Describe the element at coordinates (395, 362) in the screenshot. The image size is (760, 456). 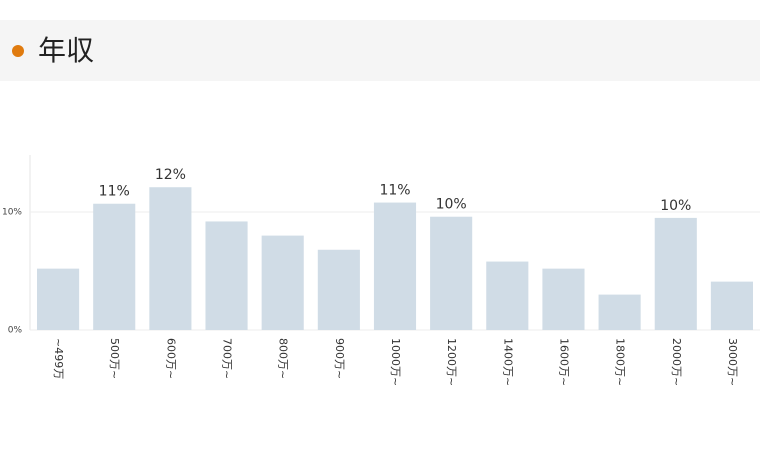
I see `x-tick-label: 1000万~` at that location.